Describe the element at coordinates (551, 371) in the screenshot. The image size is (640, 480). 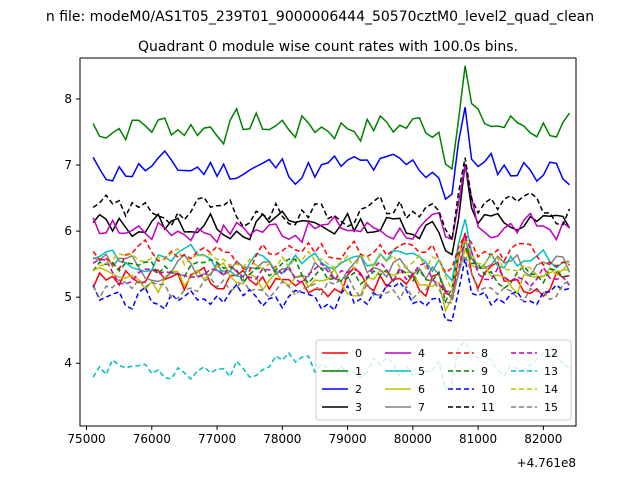
I see `legend-label-13: 13` at that location.